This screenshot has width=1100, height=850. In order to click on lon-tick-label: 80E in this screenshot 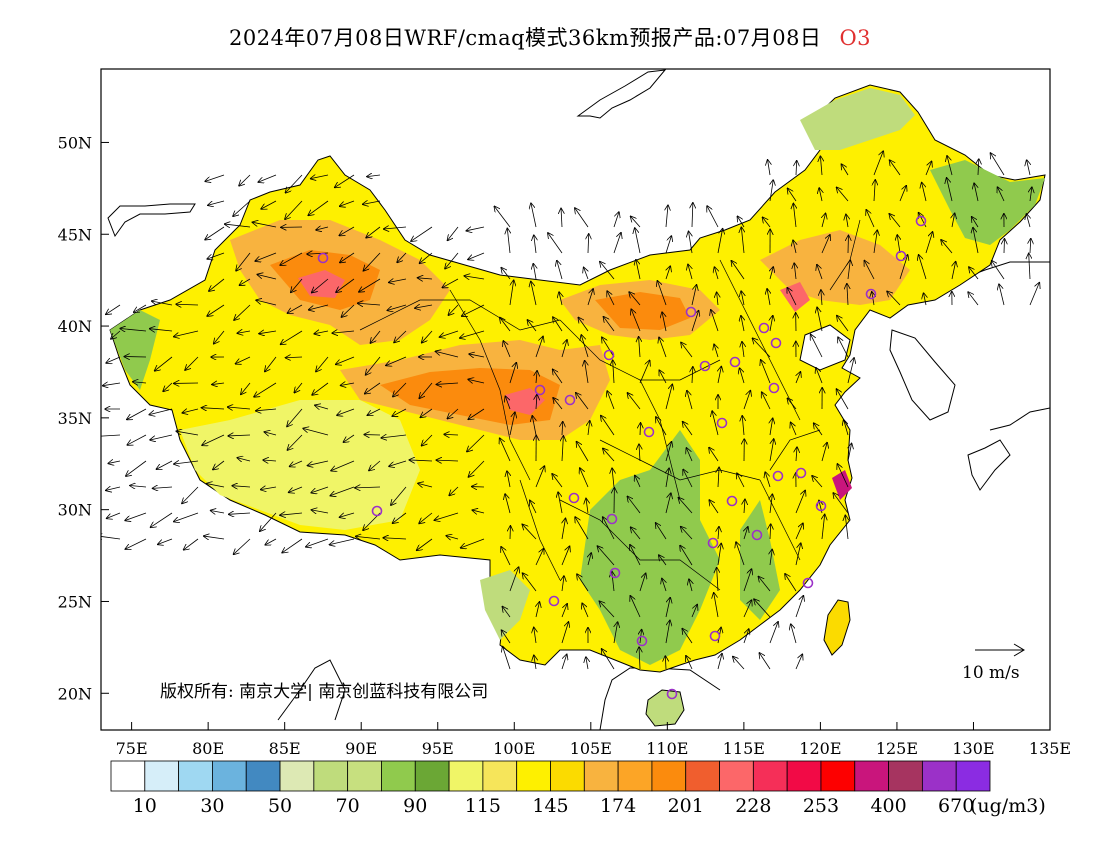, I will do `click(208, 748)`.